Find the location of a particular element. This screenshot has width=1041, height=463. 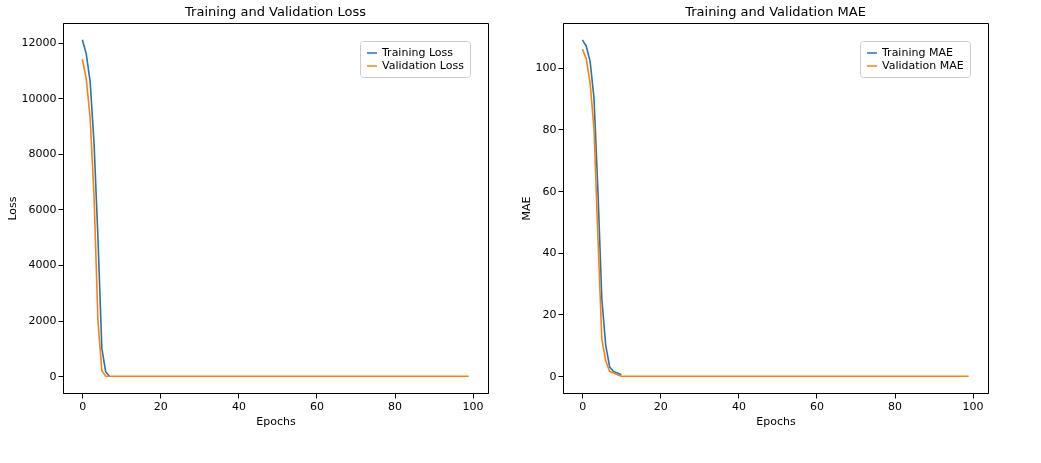

legend-label: Validation MAE is located at coordinates (923, 65).